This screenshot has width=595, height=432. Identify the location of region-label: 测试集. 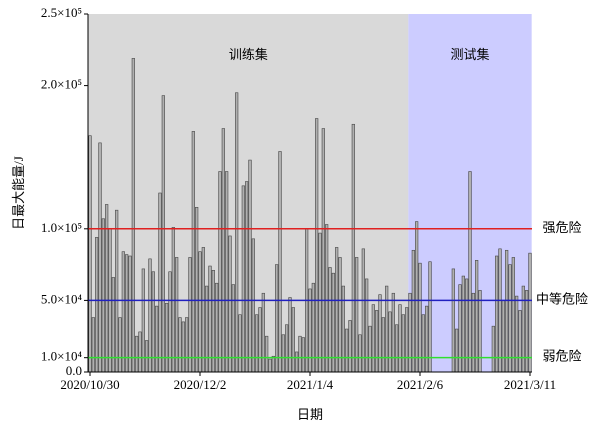
(469, 54).